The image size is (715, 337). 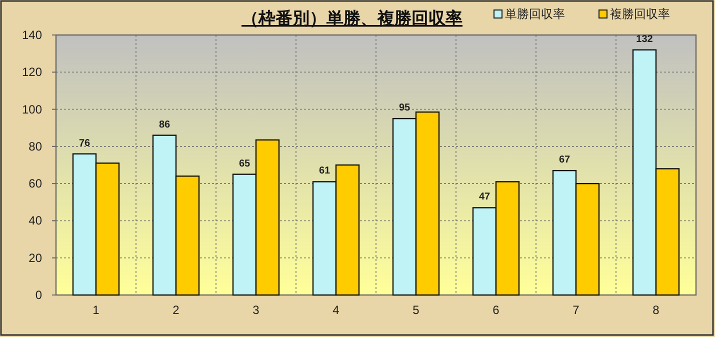 I want to click on x-tick-label: 7, so click(x=576, y=310).